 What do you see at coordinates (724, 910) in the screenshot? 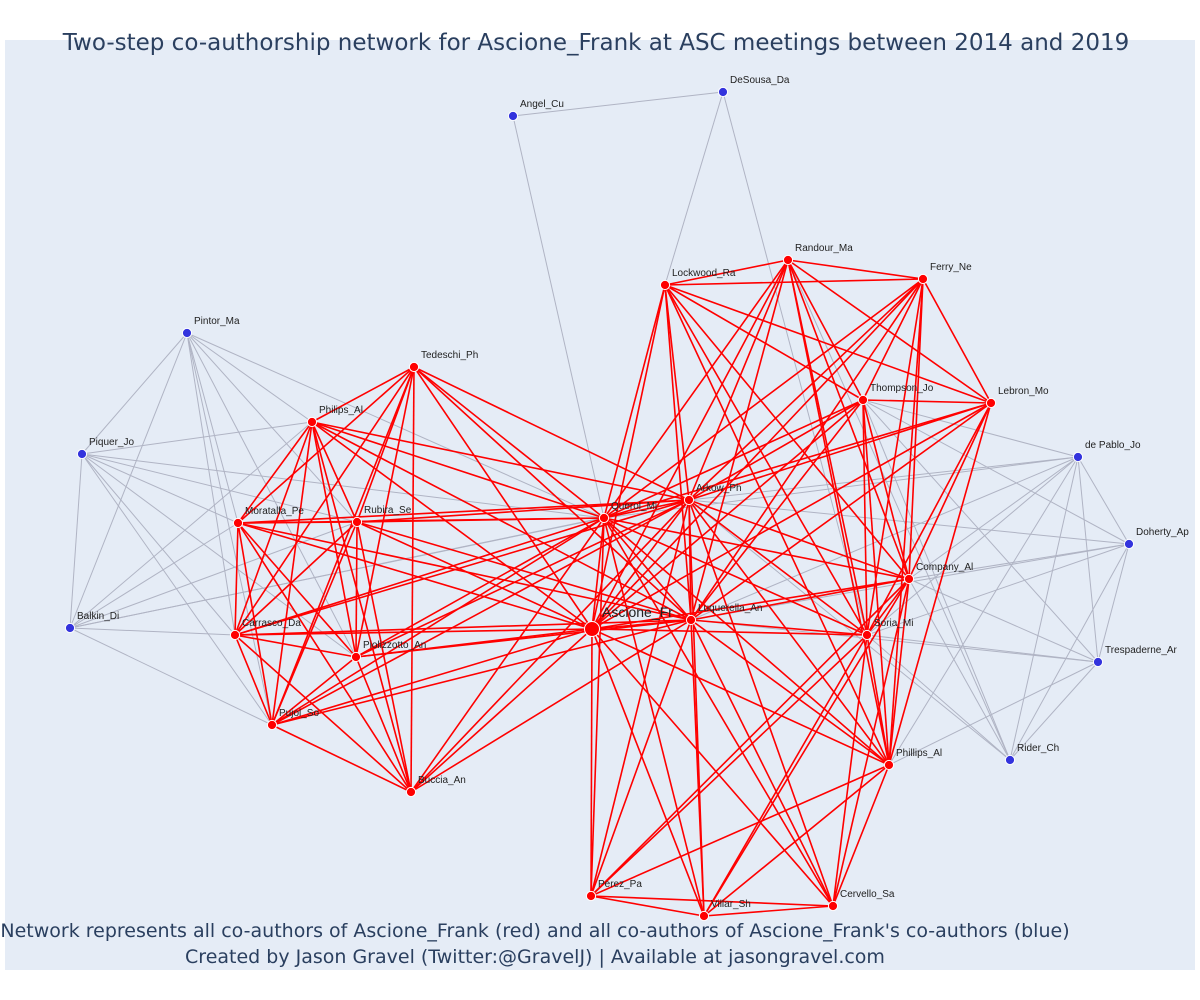
I see `node-villar-sh: Villar_Sh` at bounding box center [724, 910].